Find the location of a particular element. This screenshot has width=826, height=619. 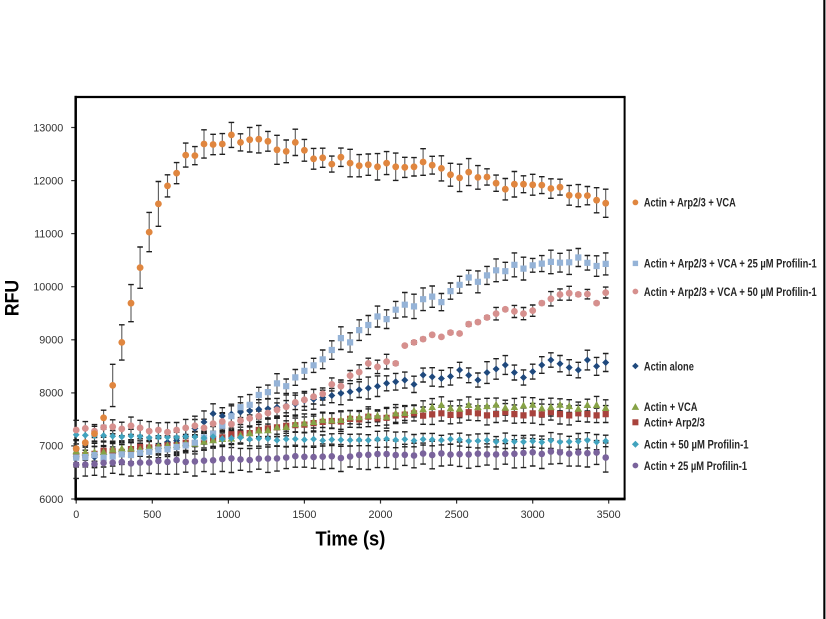

svg-text: 8000 is located at coordinates (51, 394).